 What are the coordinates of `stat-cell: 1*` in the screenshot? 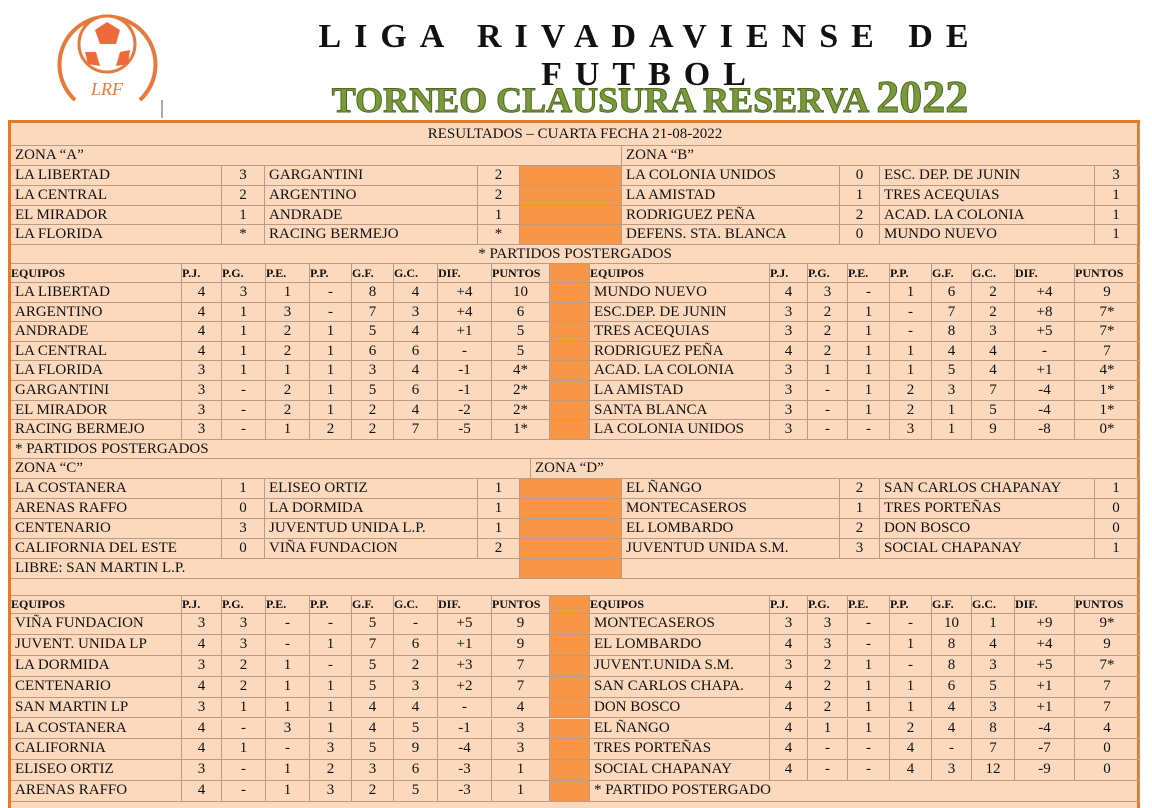 It's located at (1107, 391).